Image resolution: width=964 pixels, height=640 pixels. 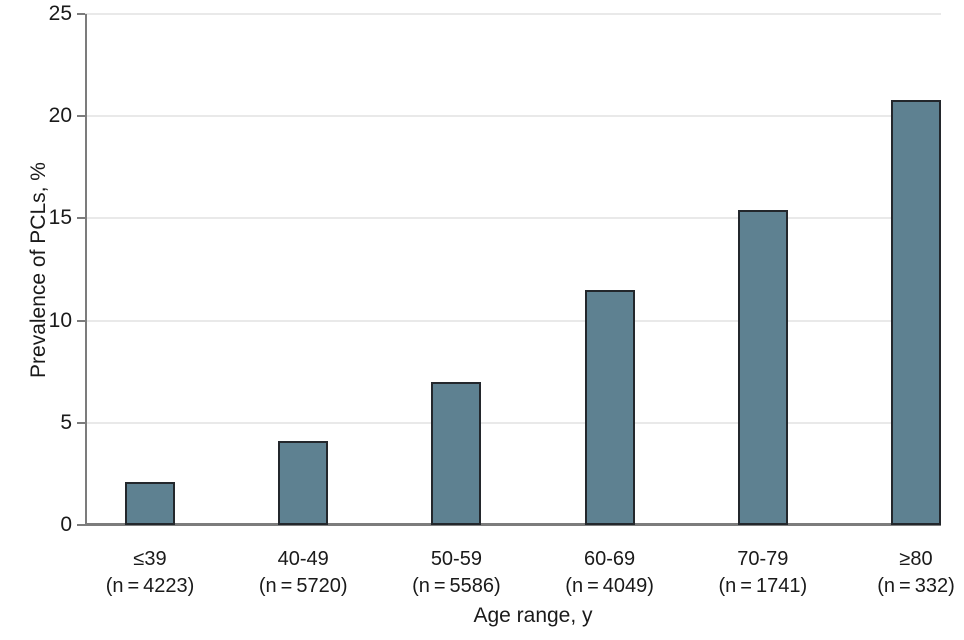 I want to click on x-tick-label-≥80: ≥80 (n = 332), so click(x=901, y=573).